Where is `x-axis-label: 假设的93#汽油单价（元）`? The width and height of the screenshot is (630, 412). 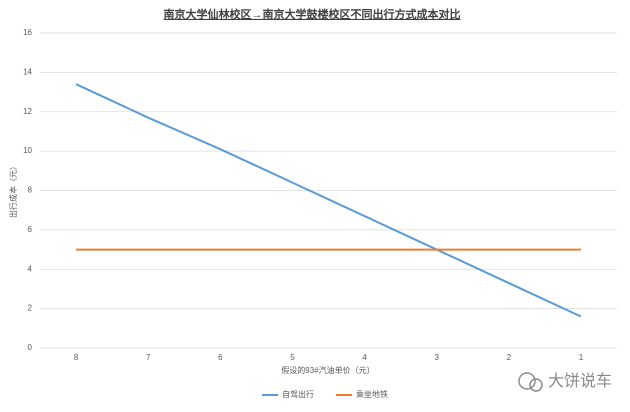 x-axis-label: 假设的93#汽油单价（元） is located at coordinates (327, 370).